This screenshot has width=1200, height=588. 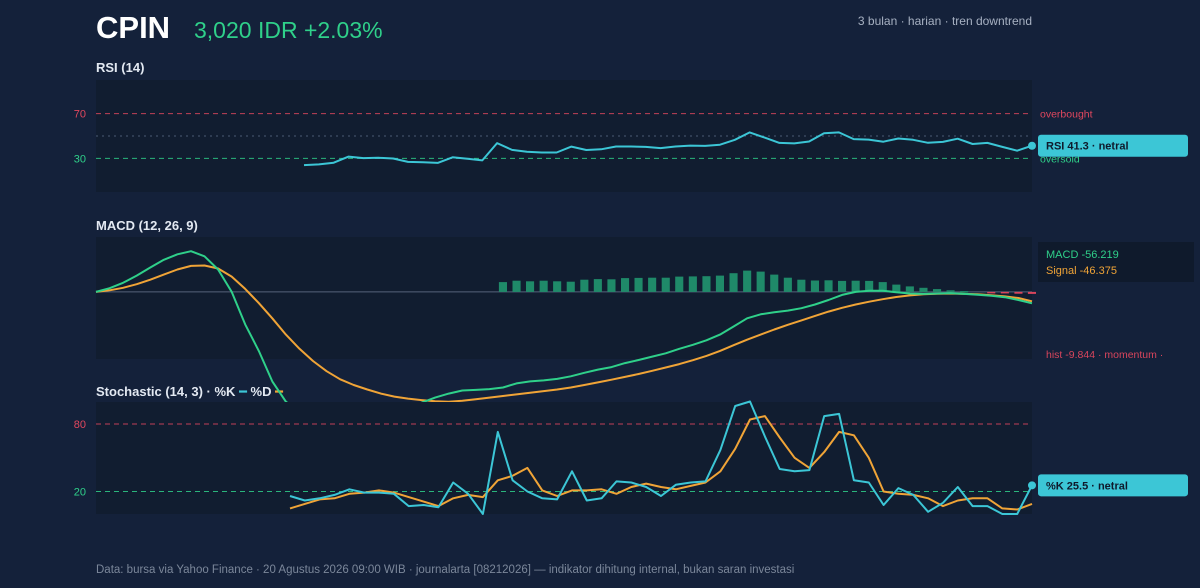 I want to click on stochastic-title-text: Stochastic (14, 3) · %K, so click(x=166, y=391).